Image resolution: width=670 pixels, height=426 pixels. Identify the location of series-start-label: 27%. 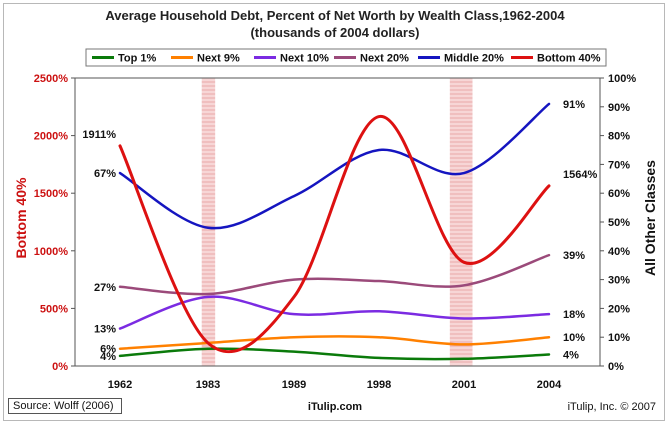
(105, 288).